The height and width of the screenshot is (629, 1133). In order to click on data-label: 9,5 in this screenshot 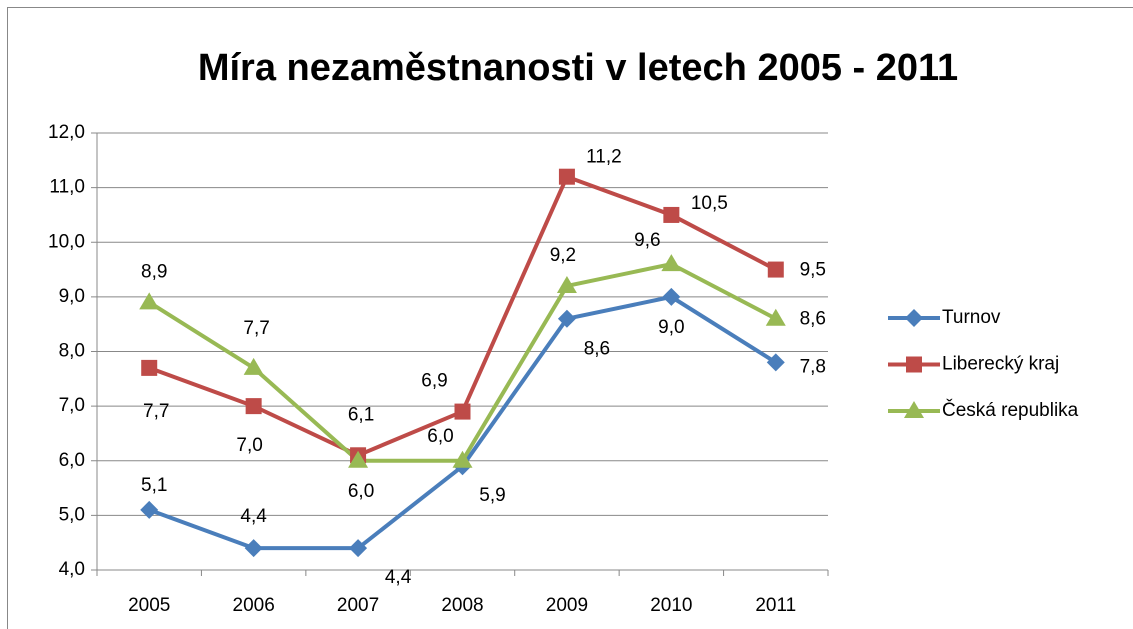, I will do `click(813, 270)`.